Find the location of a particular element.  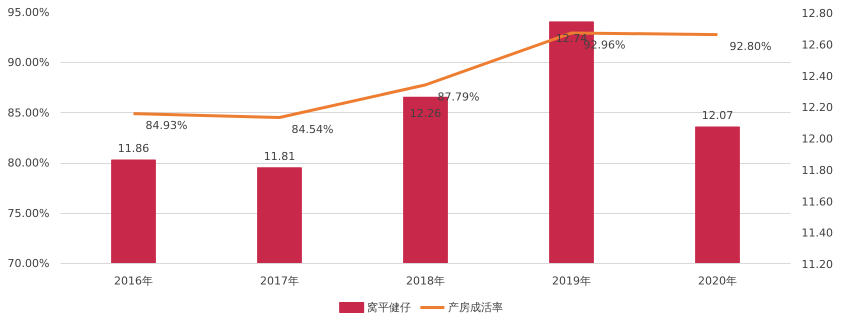

y2-tick-label: 12.80 is located at coordinates (817, 13).